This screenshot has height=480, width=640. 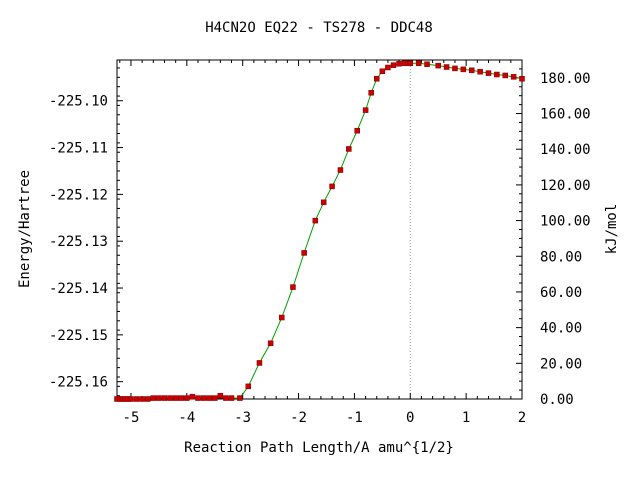 What do you see at coordinates (131, 418) in the screenshot?
I see `x-tick-label: -5` at bounding box center [131, 418].